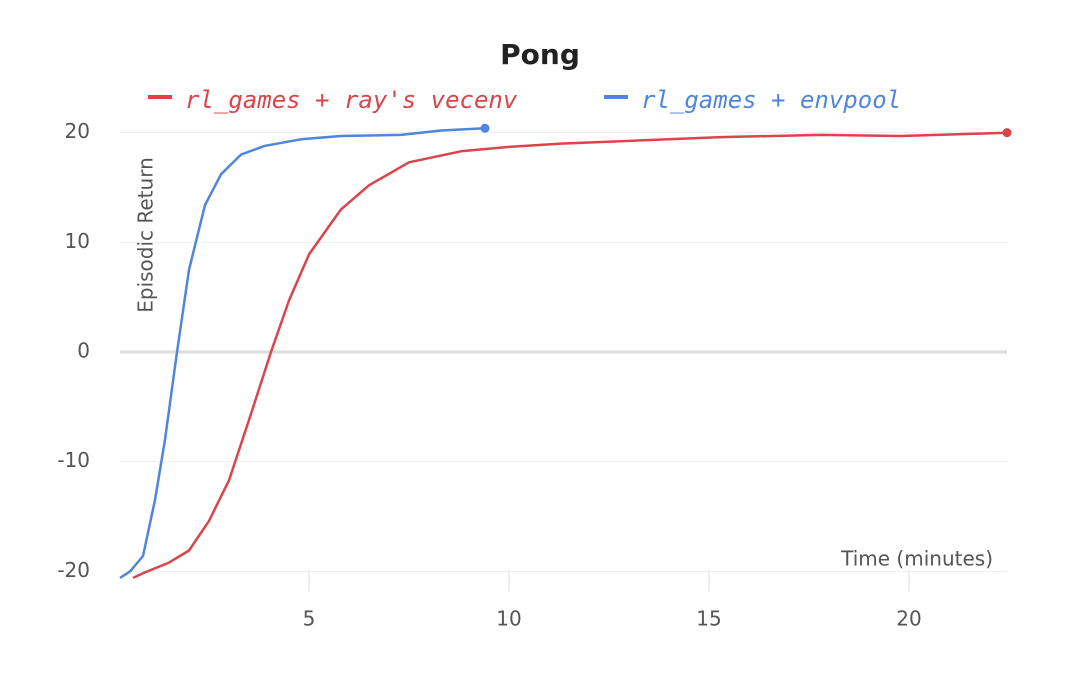  What do you see at coordinates (540, 54) in the screenshot?
I see `chart-title: Pong` at bounding box center [540, 54].